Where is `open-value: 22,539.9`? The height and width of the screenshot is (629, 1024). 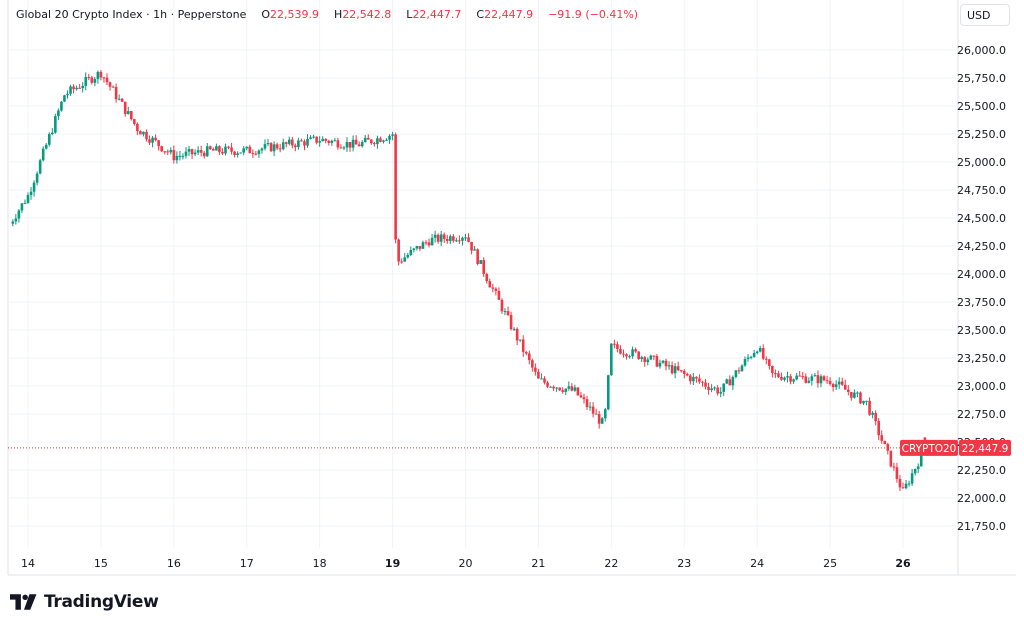 open-value: 22,539.9 is located at coordinates (295, 14).